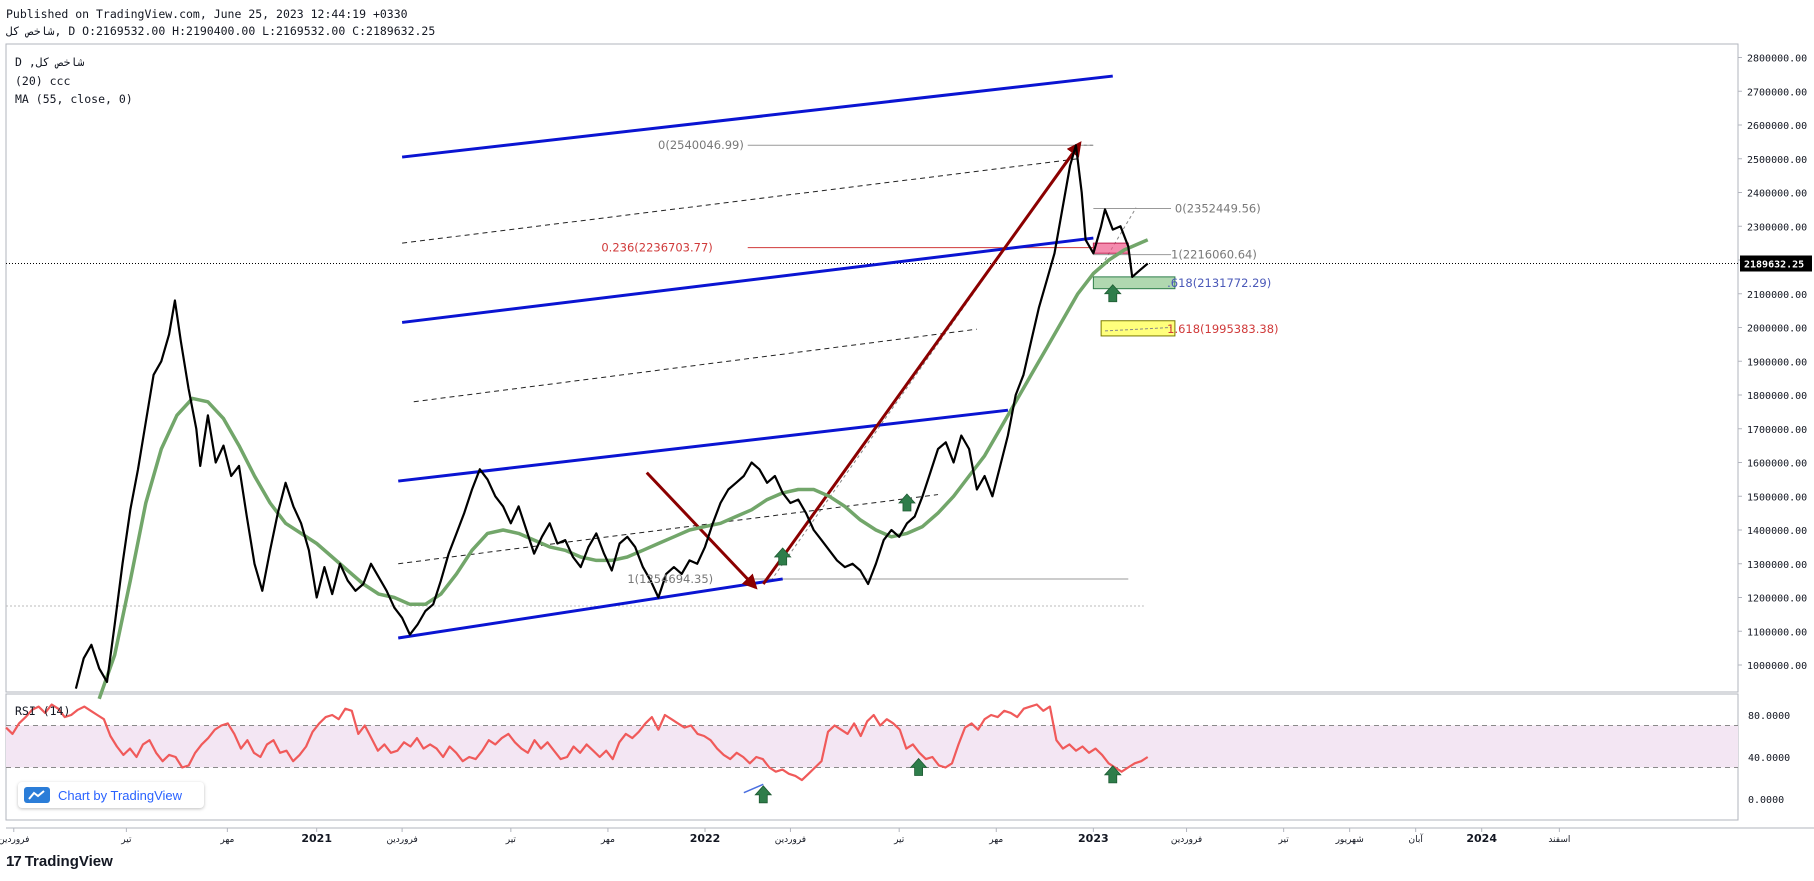  I want to click on price-tick-label: 1100000.00, so click(1777, 632).